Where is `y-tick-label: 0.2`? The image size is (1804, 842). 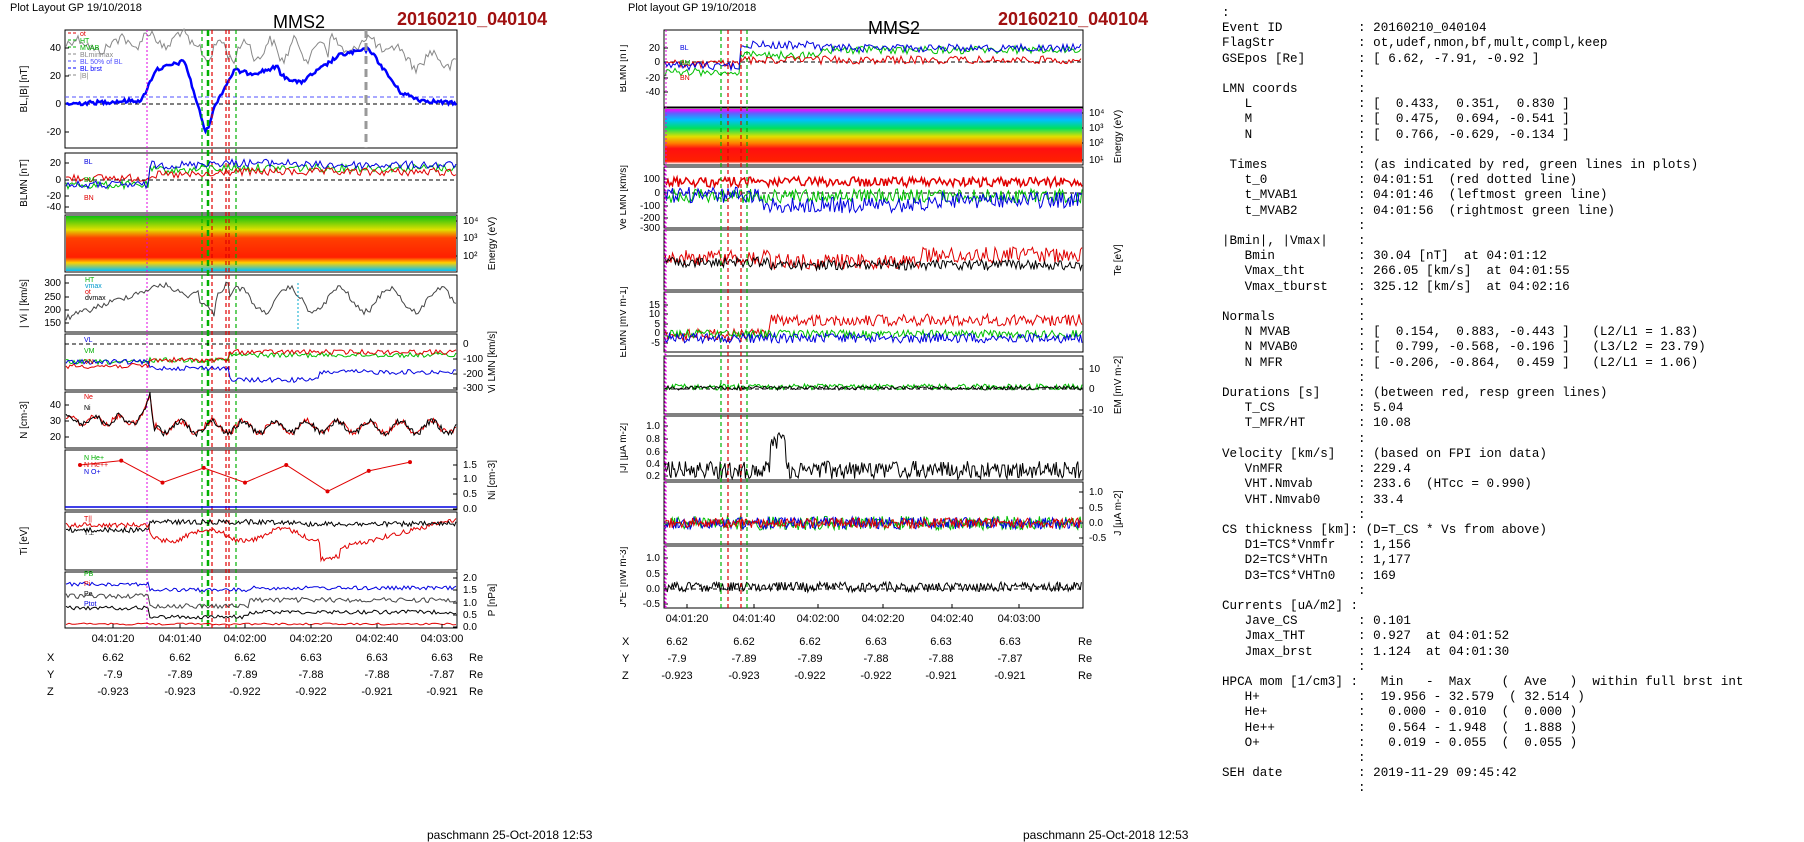 y-tick-label: 0.2 is located at coordinates (653, 476).